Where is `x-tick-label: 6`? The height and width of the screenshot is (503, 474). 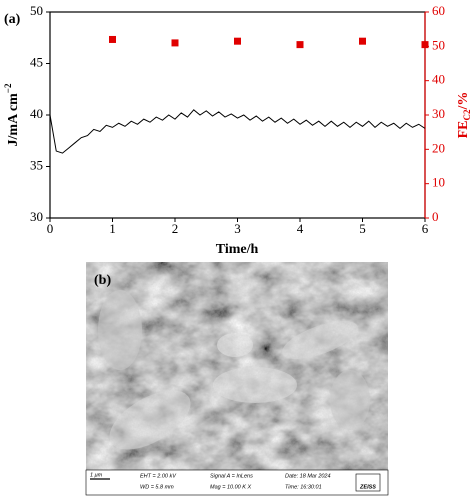 x-tick-label: 6 is located at coordinates (425, 228).